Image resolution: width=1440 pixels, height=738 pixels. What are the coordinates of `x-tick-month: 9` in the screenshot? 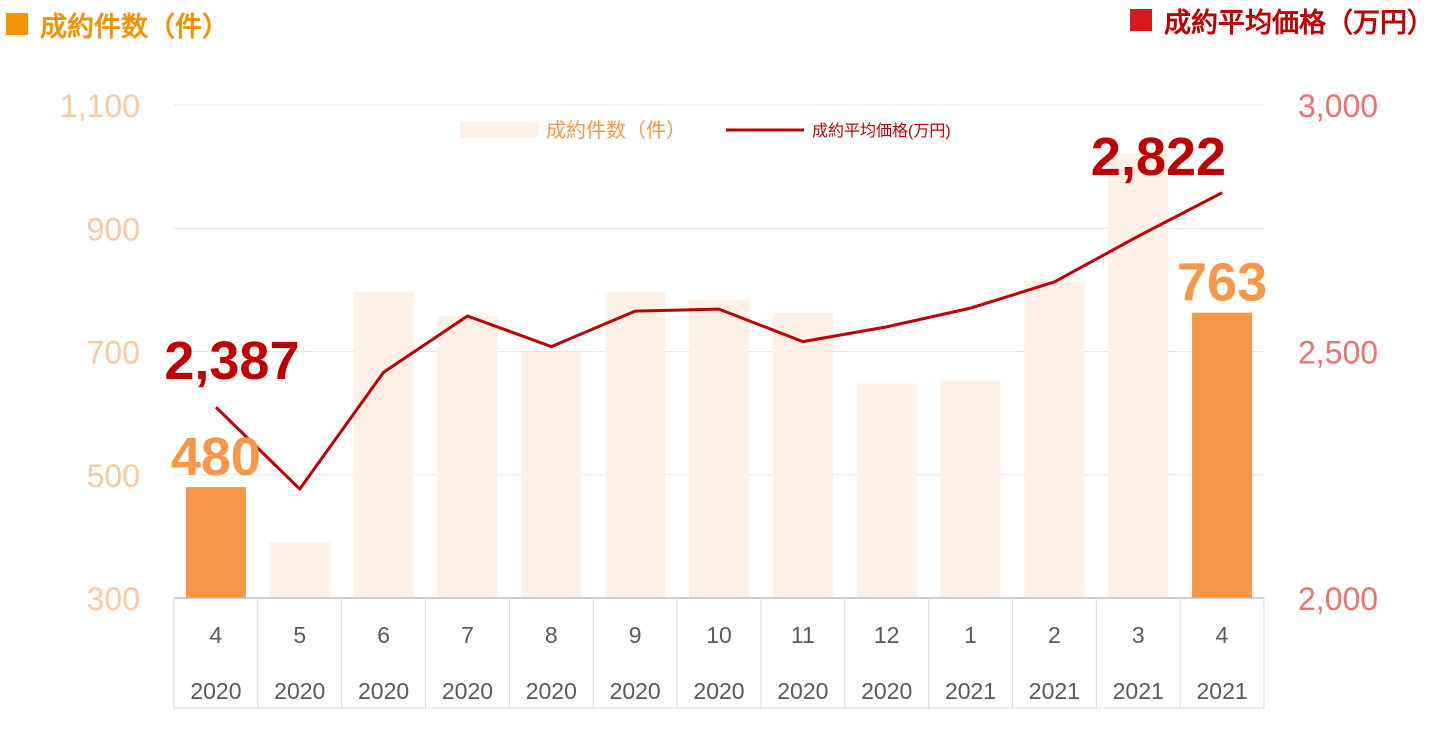 It's located at (635, 635).